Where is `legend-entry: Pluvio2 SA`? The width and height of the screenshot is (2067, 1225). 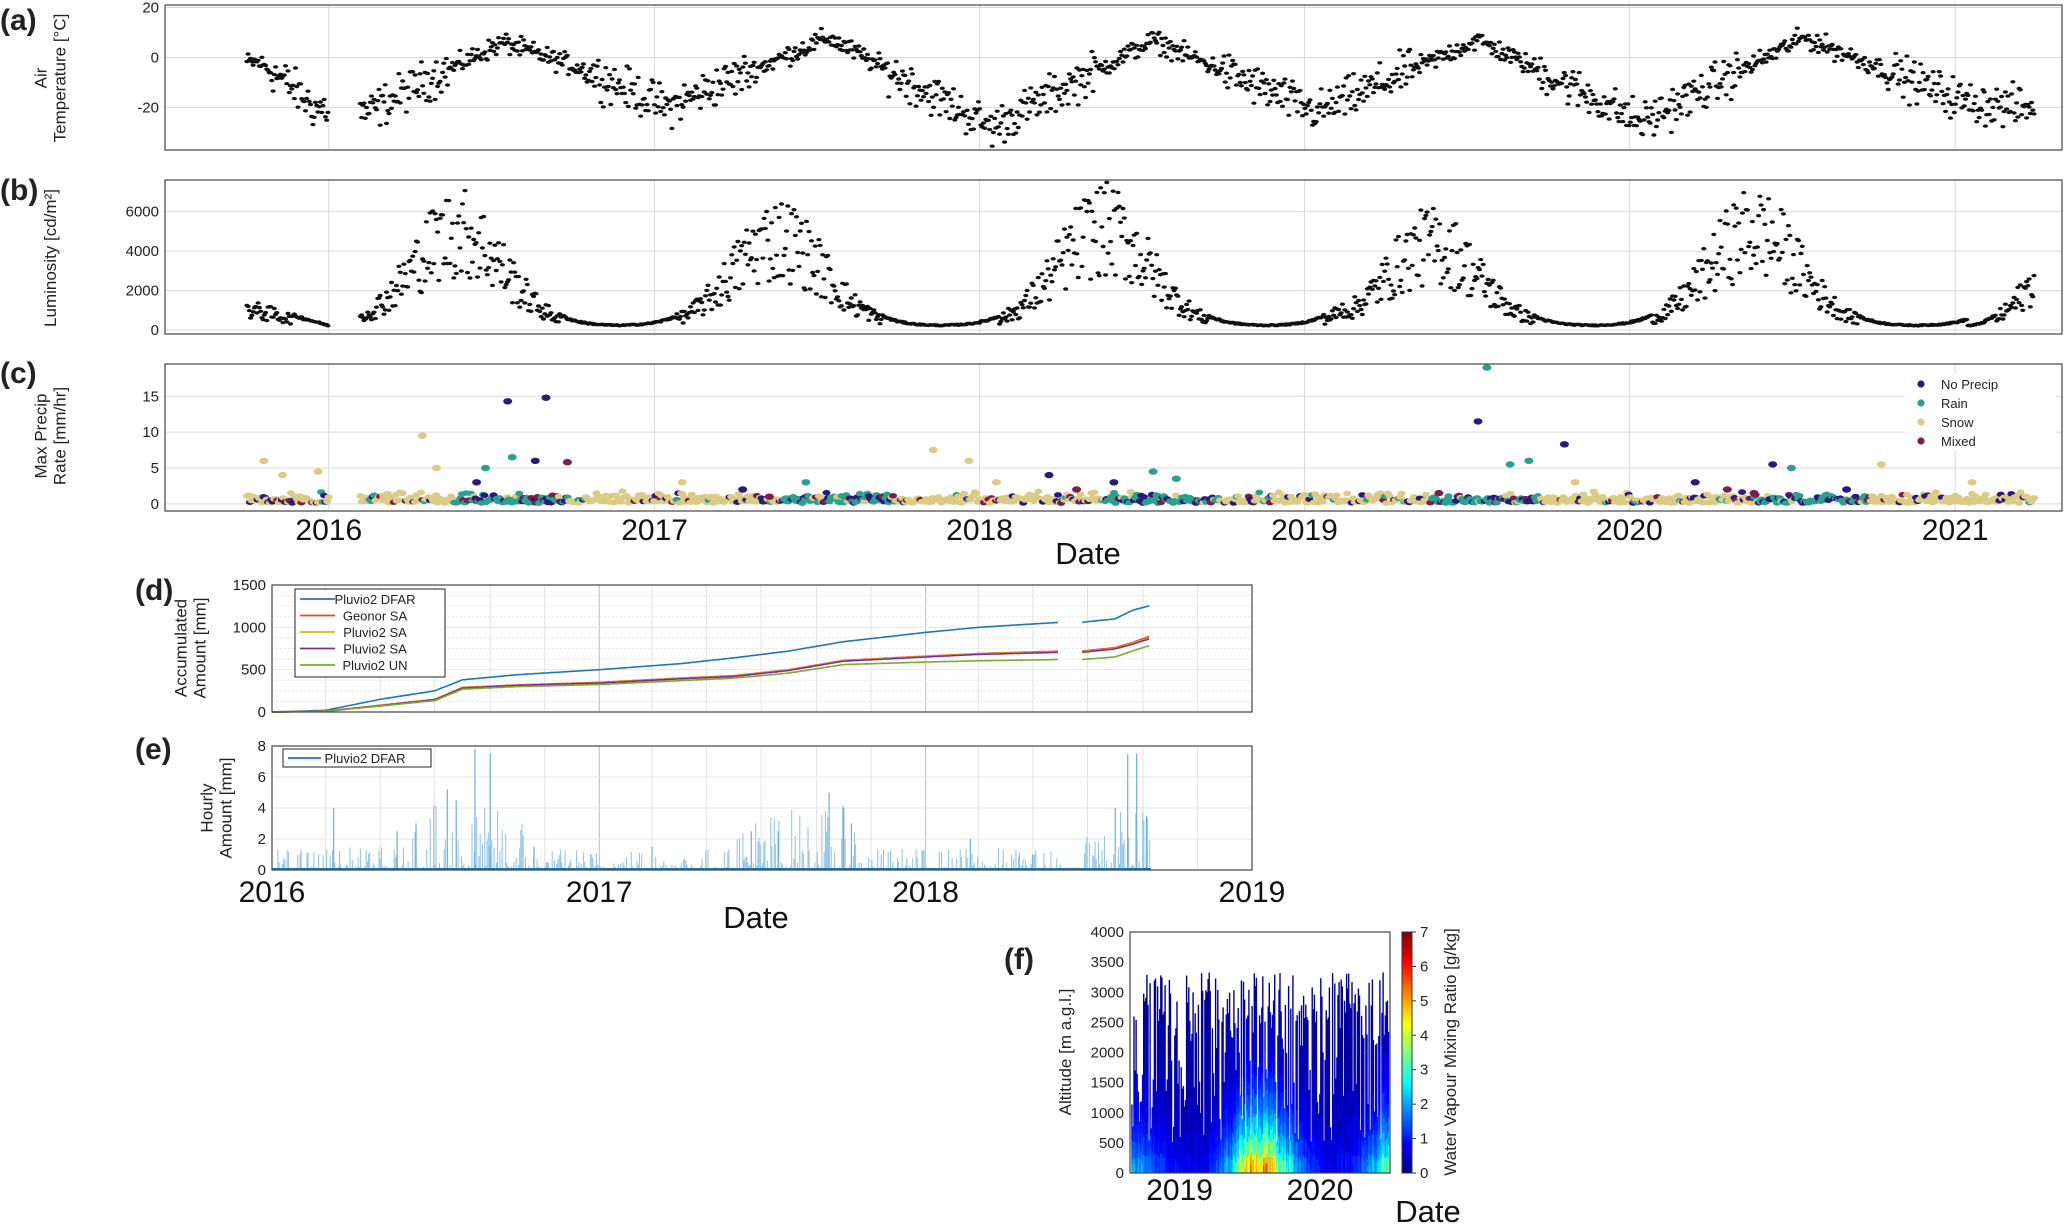 legend-entry: Pluvio2 SA is located at coordinates (375, 649).